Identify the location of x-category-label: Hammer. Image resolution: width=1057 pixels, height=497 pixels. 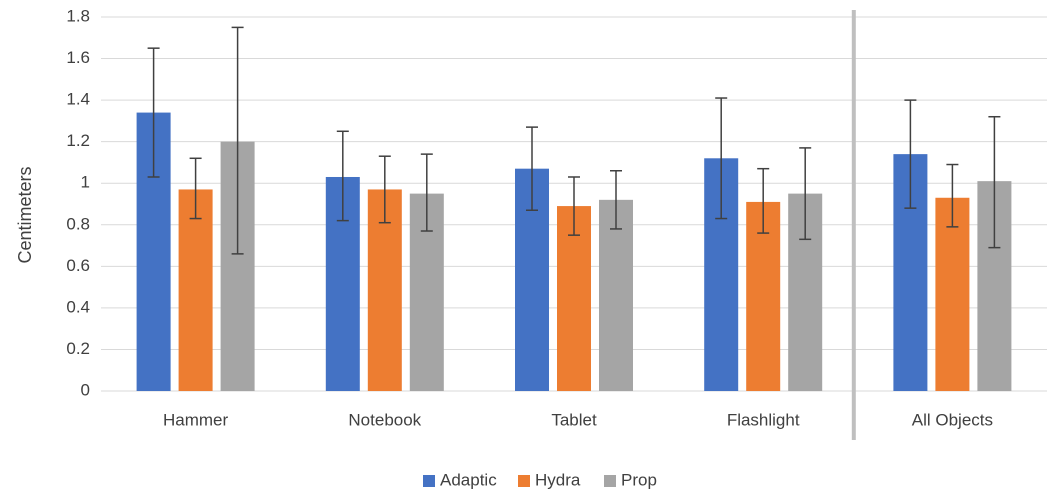
(196, 419).